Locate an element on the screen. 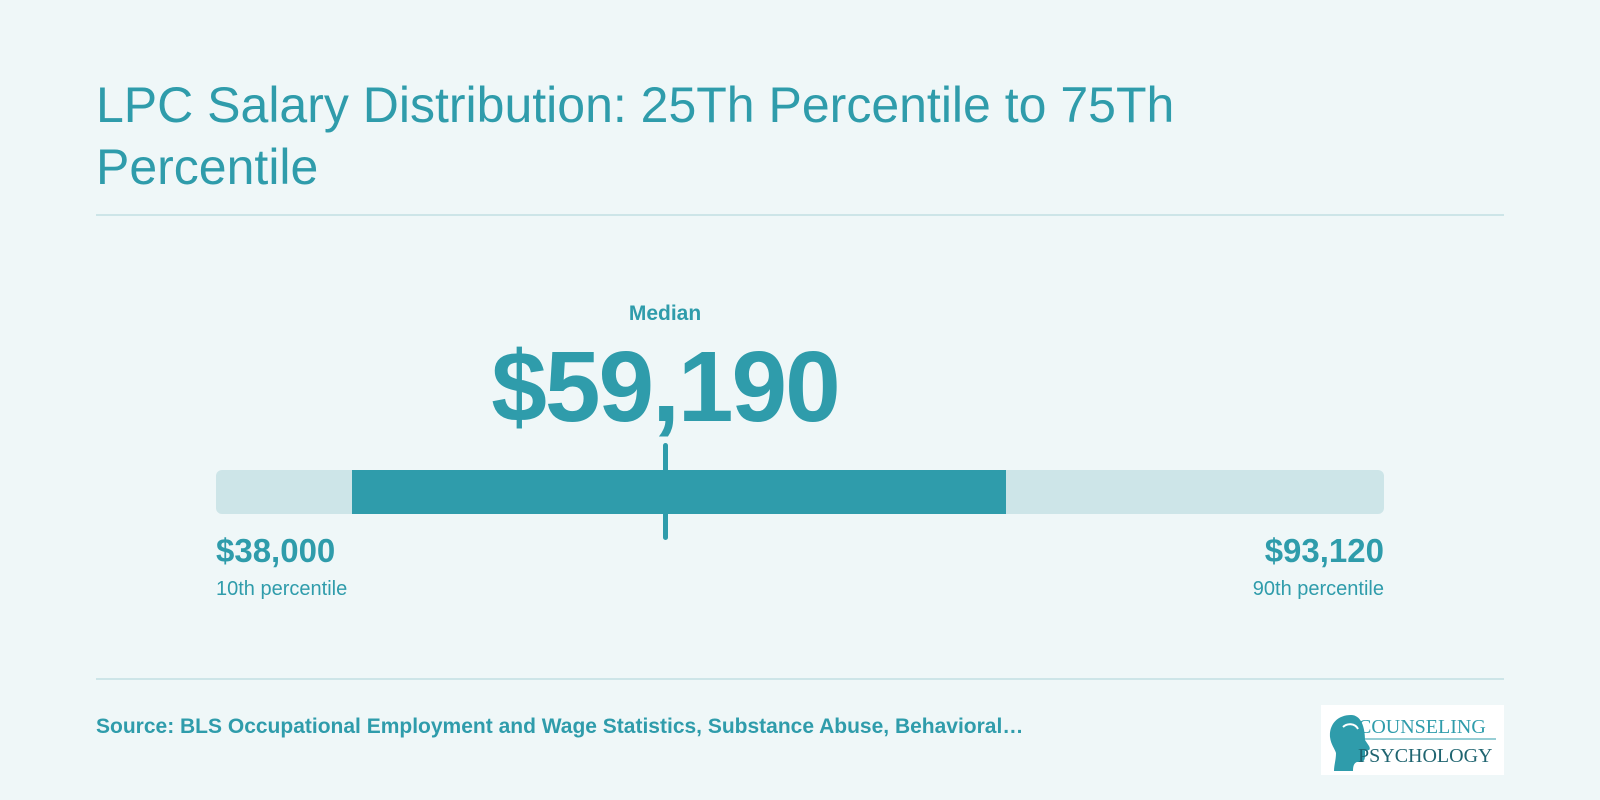  bottom-divider is located at coordinates (800, 679).